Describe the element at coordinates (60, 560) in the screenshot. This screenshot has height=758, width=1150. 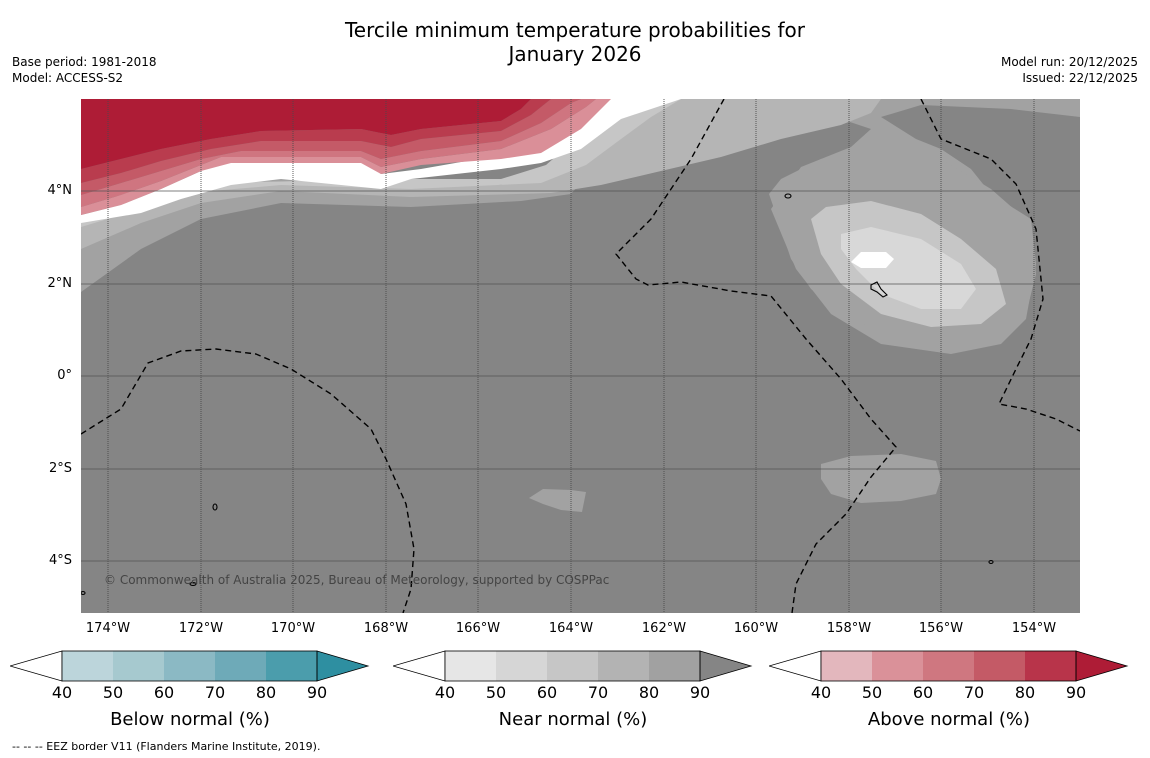
I see `lat-label-4s: 4°S` at that location.